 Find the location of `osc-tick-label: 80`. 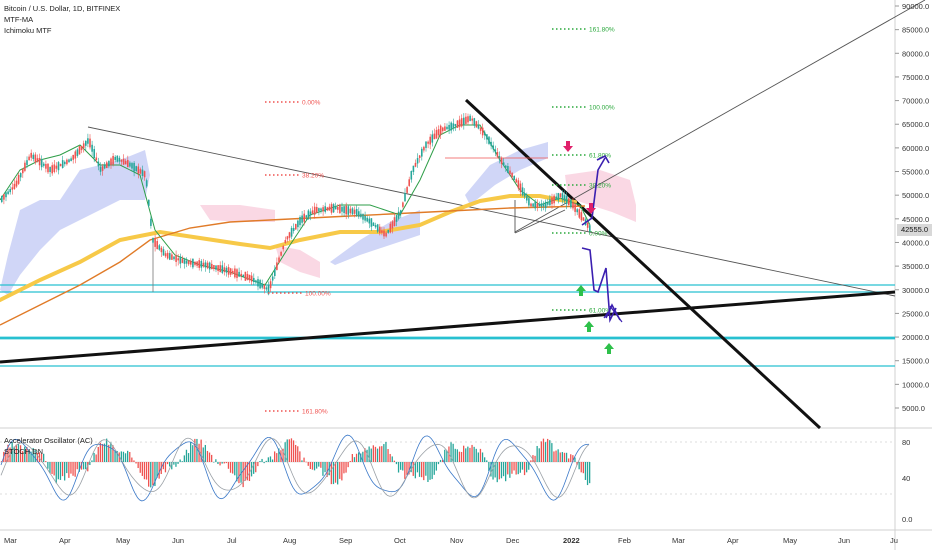

osc-tick-label: 80 is located at coordinates (906, 442).